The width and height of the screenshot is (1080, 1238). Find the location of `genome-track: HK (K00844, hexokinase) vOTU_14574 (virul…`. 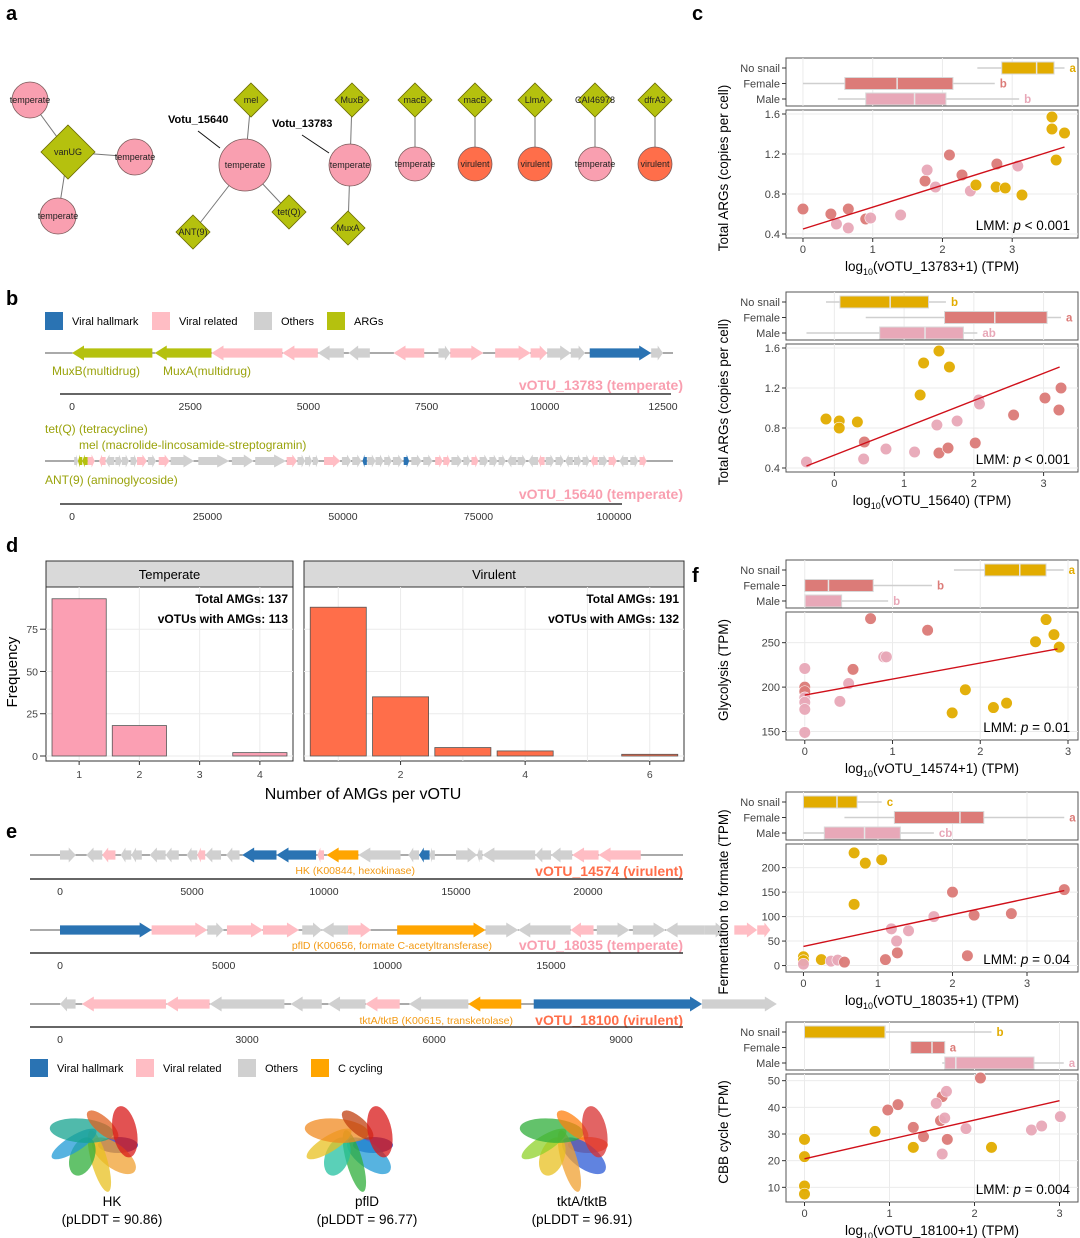

genome-track: HK (K00844, hexokinase) vOTU_14574 (virul… is located at coordinates (356, 872).